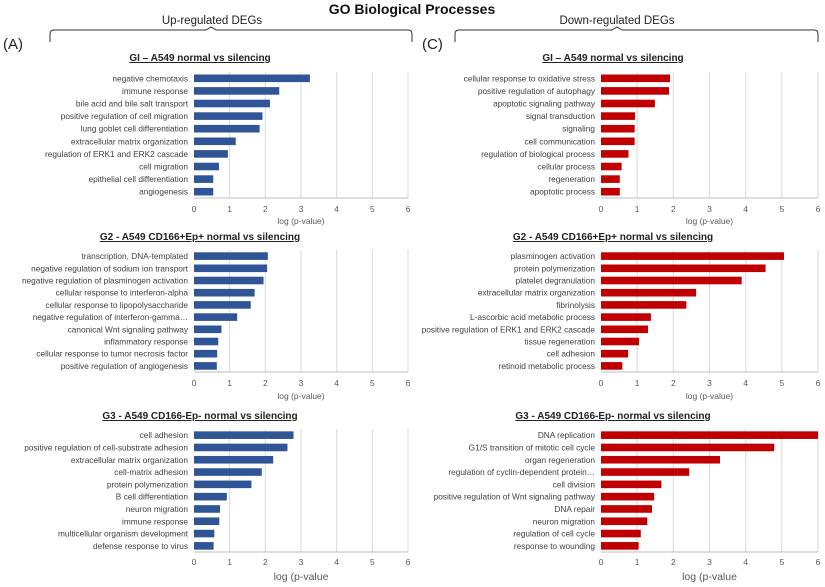  Describe the element at coordinates (432, 44) in the screenshot. I see `panel-letter-c: (C)` at that location.